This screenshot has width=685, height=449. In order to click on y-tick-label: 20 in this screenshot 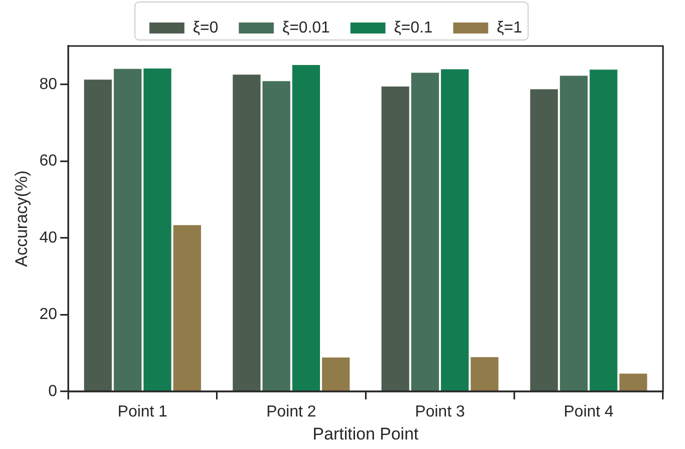, I will do `click(48, 315)`.